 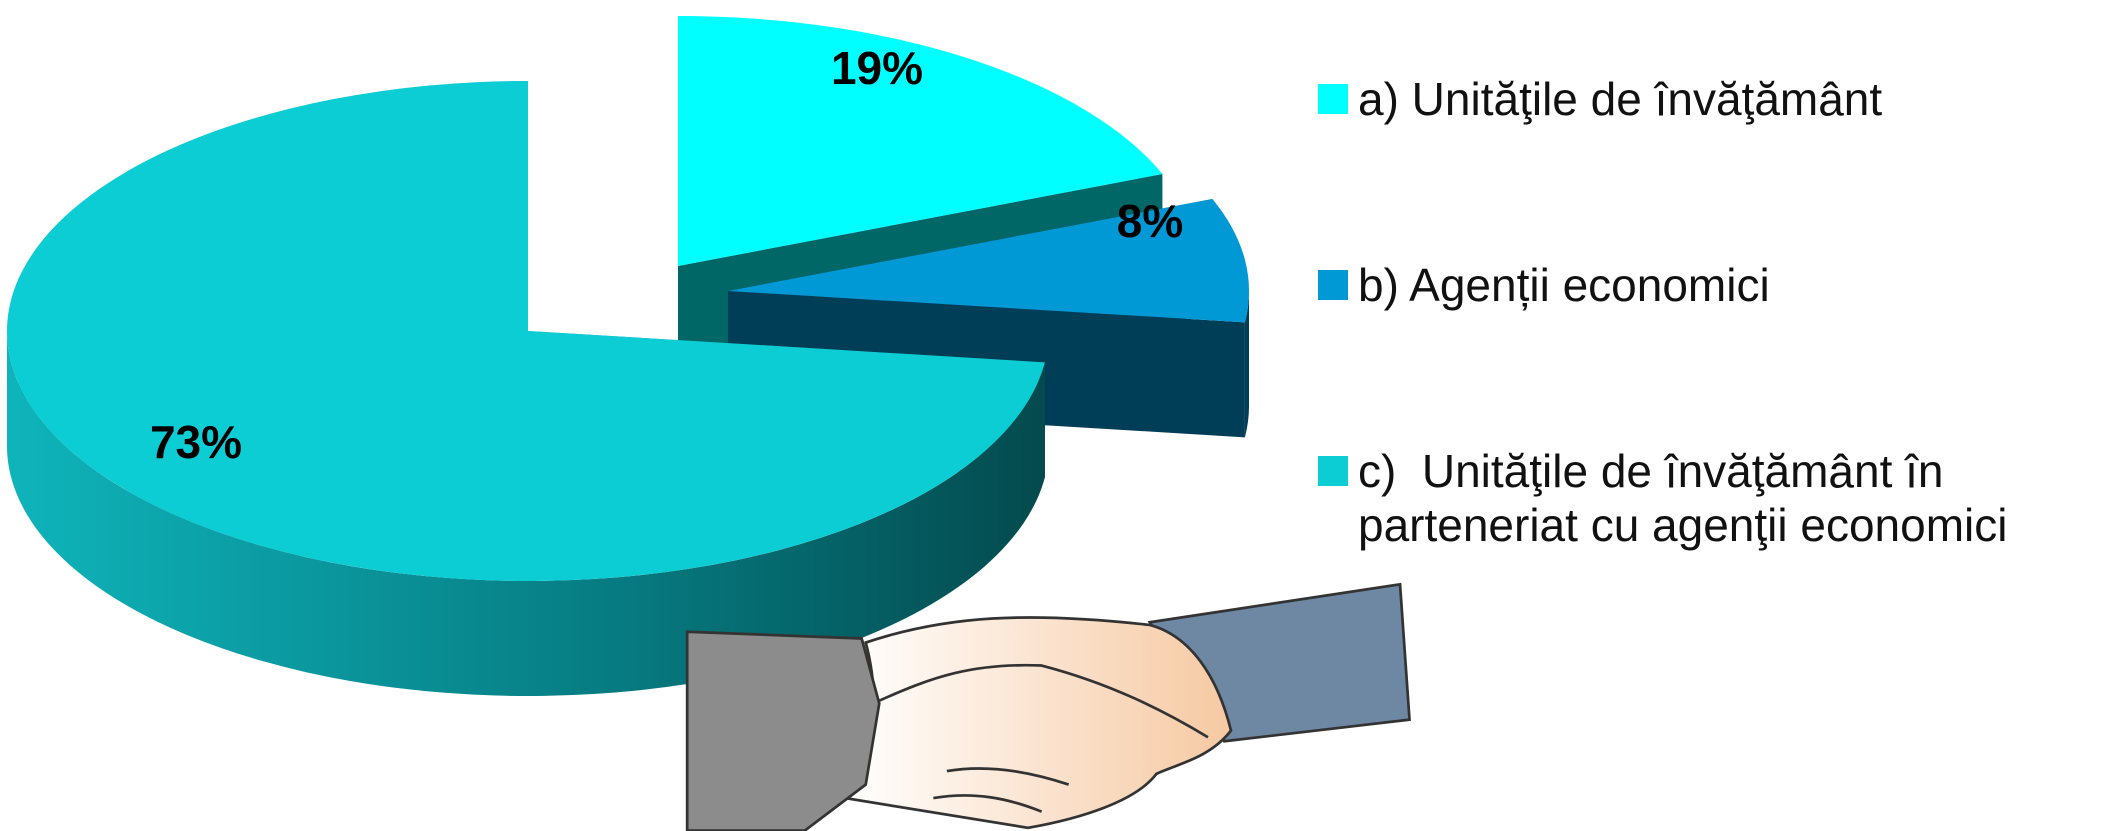 I want to click on legend-item: b) Agenții economici, so click(x=1718, y=285).